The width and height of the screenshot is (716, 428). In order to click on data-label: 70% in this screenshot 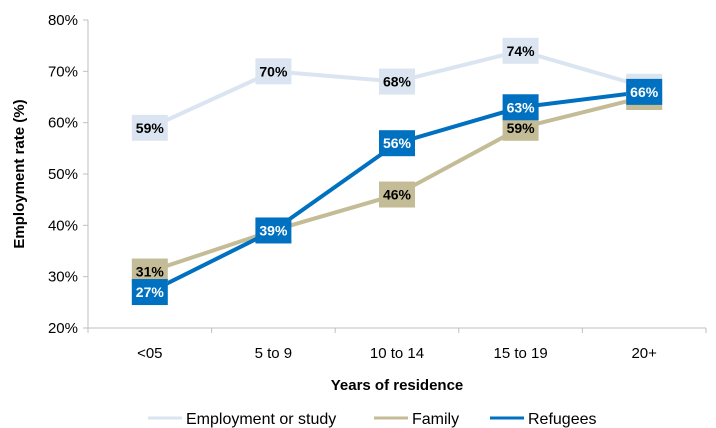, I will do `click(273, 71)`.